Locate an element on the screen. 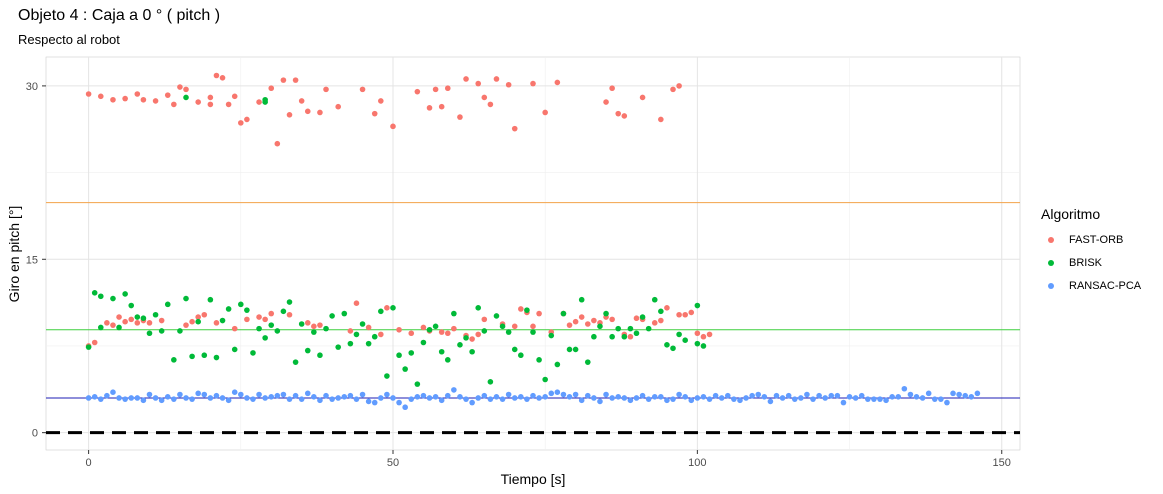 The height and width of the screenshot is (494, 1163). legend-key is located at coordinates (1051, 286).